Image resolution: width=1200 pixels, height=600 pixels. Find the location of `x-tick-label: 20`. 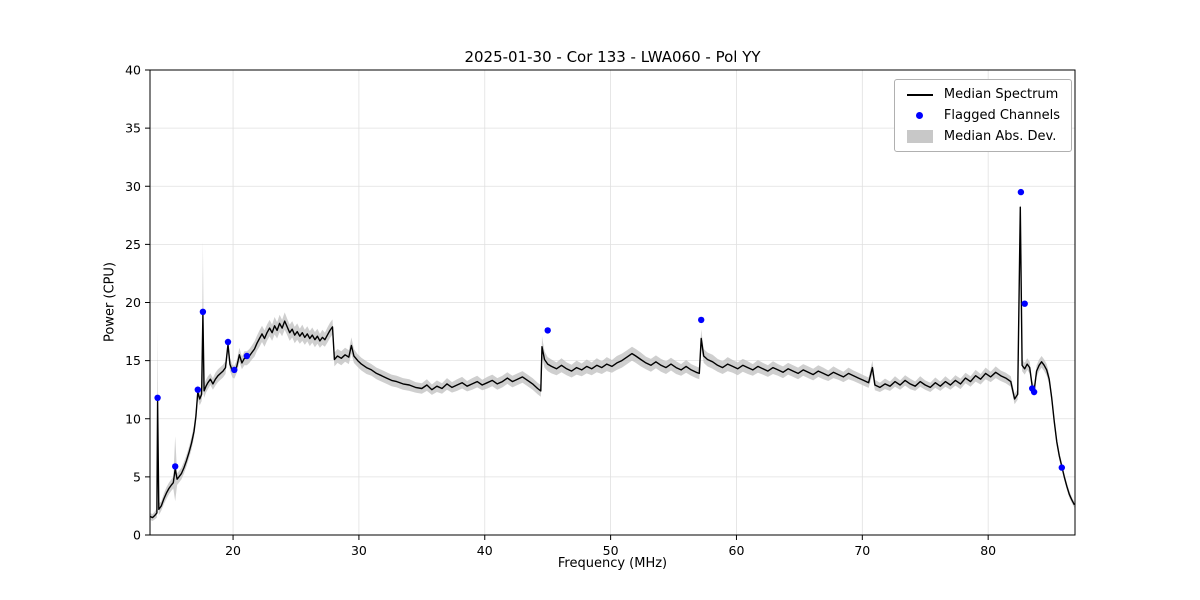

x-tick-label: 20 is located at coordinates (233, 550).